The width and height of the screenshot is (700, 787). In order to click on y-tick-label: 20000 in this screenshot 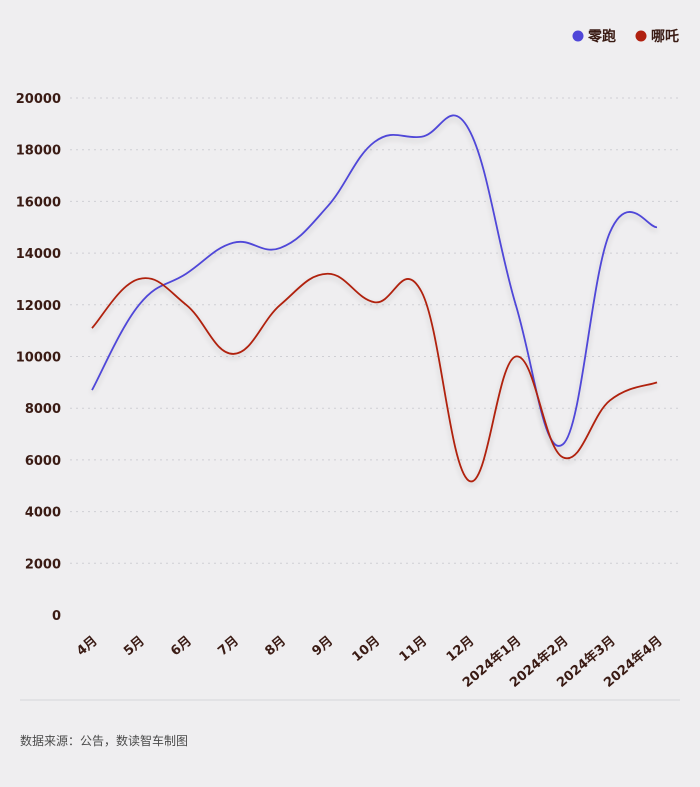, I will do `click(38, 99)`.